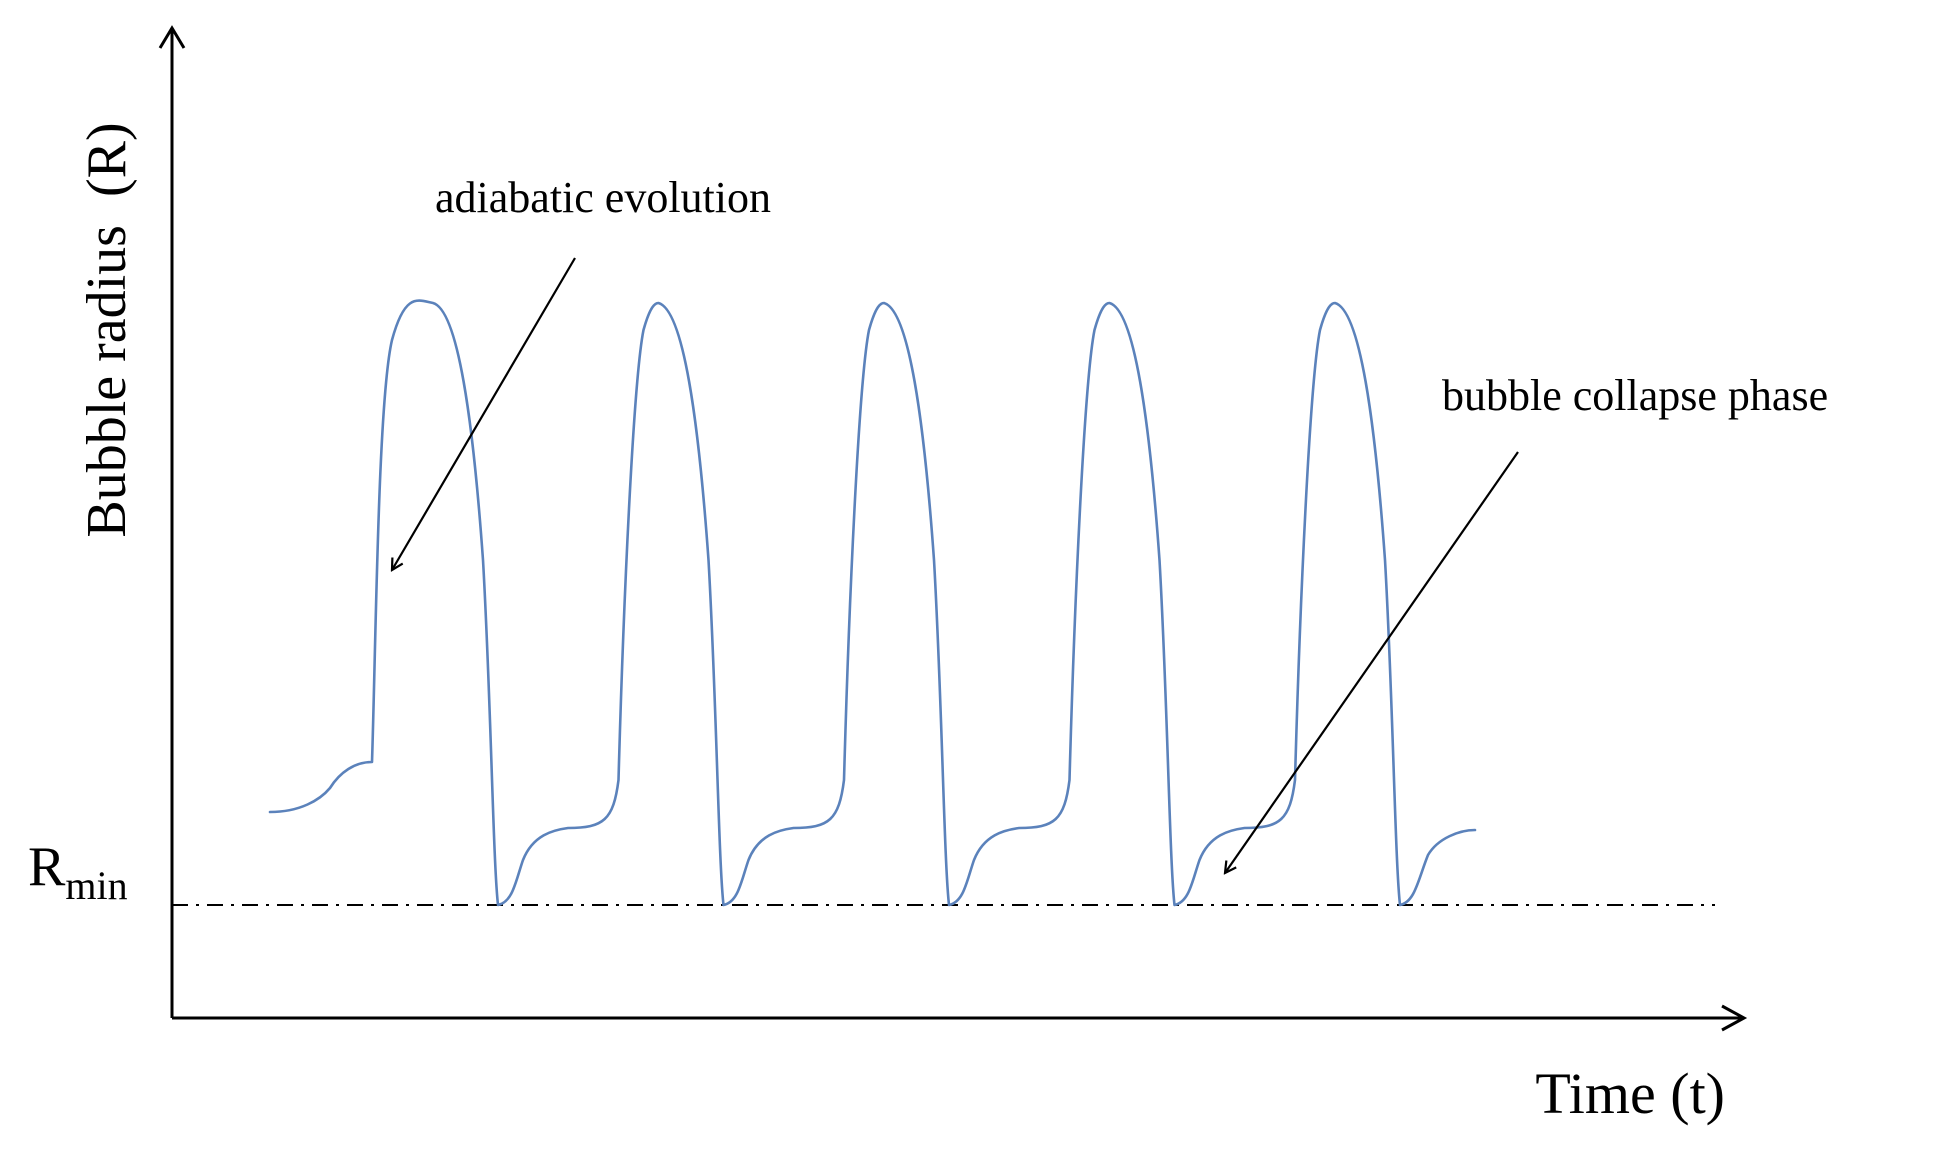 Image resolution: width=1937 pixels, height=1161 pixels. Describe the element at coordinates (1734, 1018) in the screenshot. I see `x-axis-arrowhead` at that location.